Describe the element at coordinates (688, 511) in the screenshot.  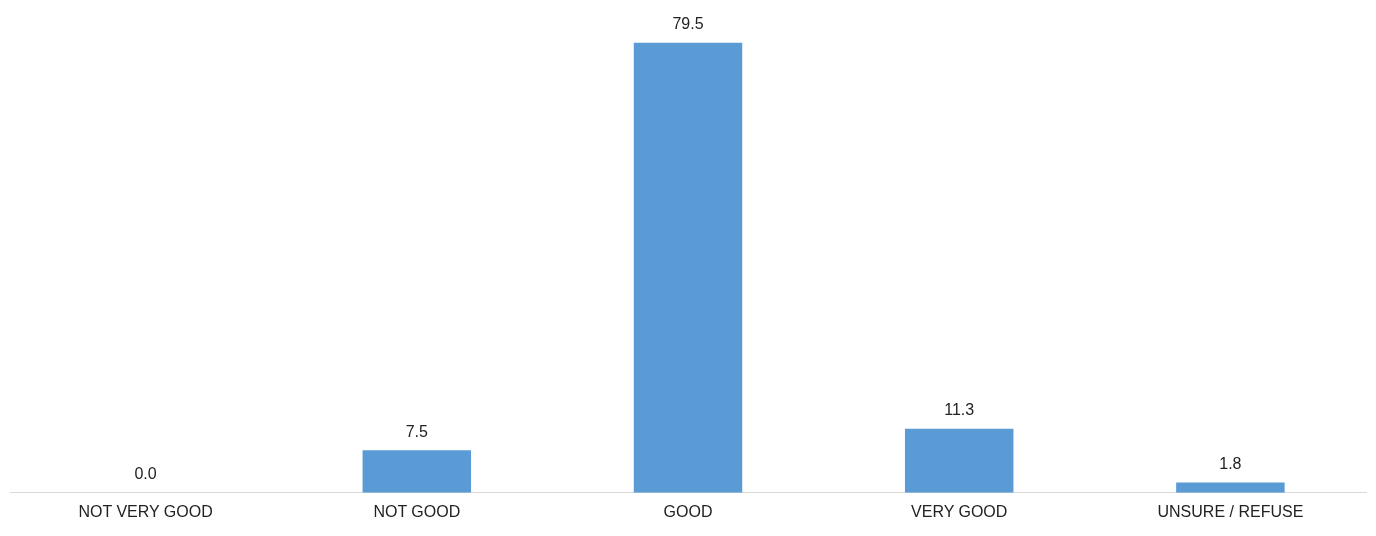
I see `x-tick-label: GOOD` at that location.